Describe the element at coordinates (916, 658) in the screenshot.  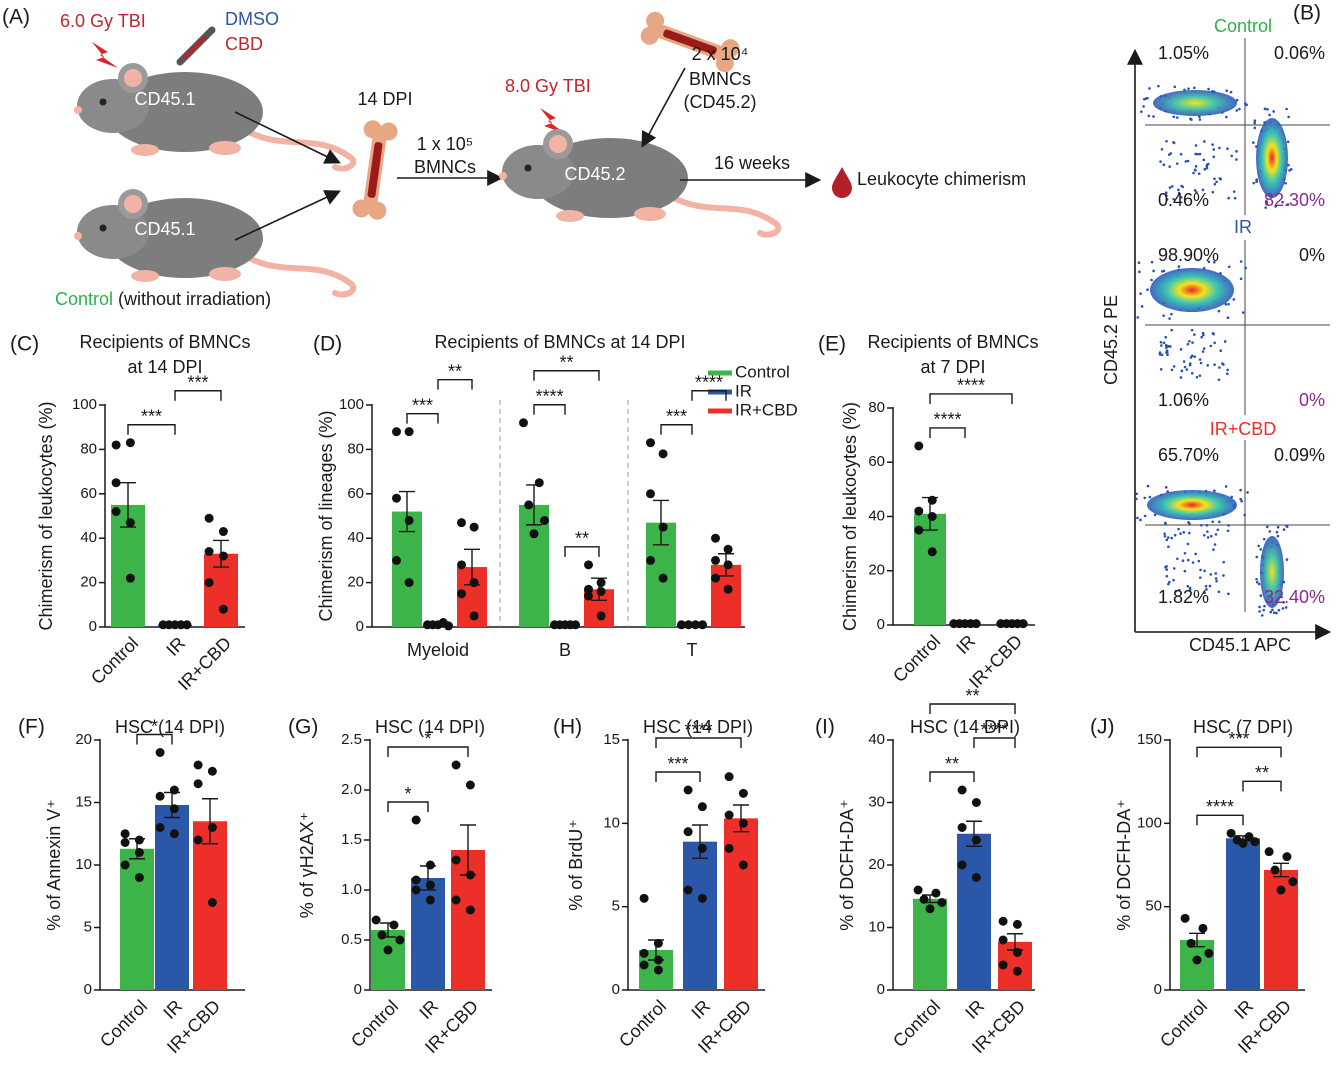
I see `x-tick-label: Control` at that location.